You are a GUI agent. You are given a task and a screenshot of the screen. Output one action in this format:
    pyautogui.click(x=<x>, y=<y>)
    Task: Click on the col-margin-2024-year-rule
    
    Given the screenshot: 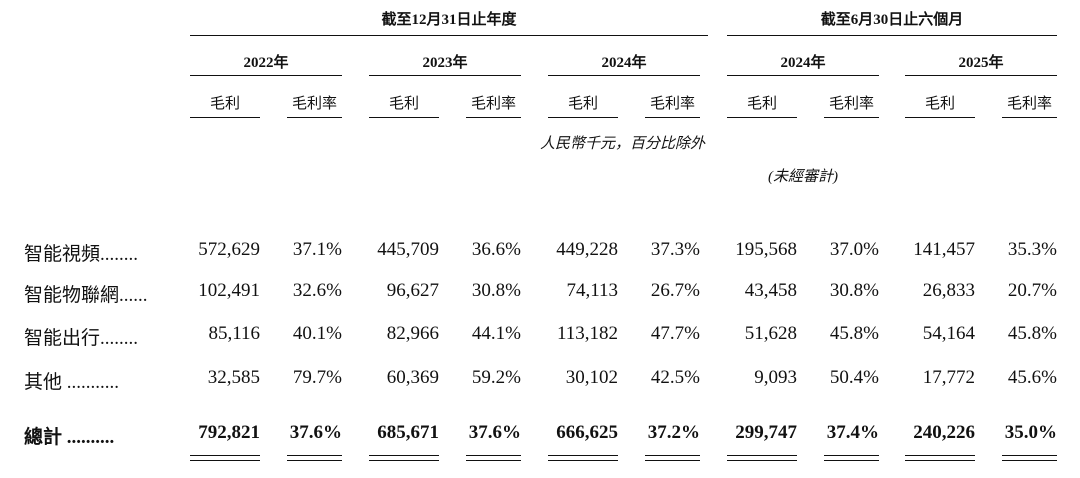 What is the action you would take?
    pyautogui.click(x=672, y=117)
    